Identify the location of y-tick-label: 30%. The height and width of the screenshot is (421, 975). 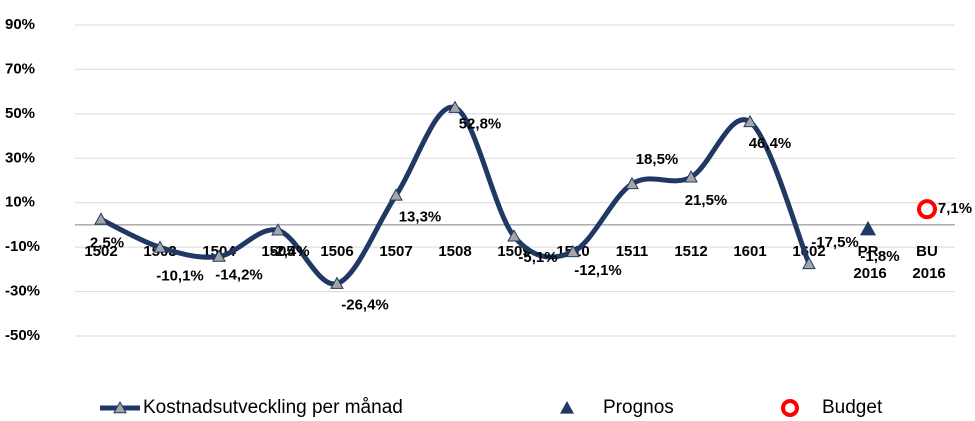
(20, 157).